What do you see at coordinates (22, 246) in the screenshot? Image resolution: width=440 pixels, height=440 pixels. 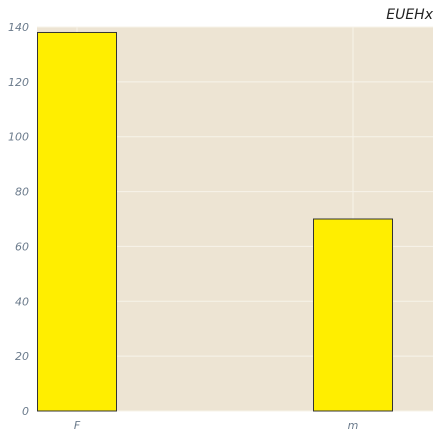 I see `y-tick-label: 60` at bounding box center [22, 246].